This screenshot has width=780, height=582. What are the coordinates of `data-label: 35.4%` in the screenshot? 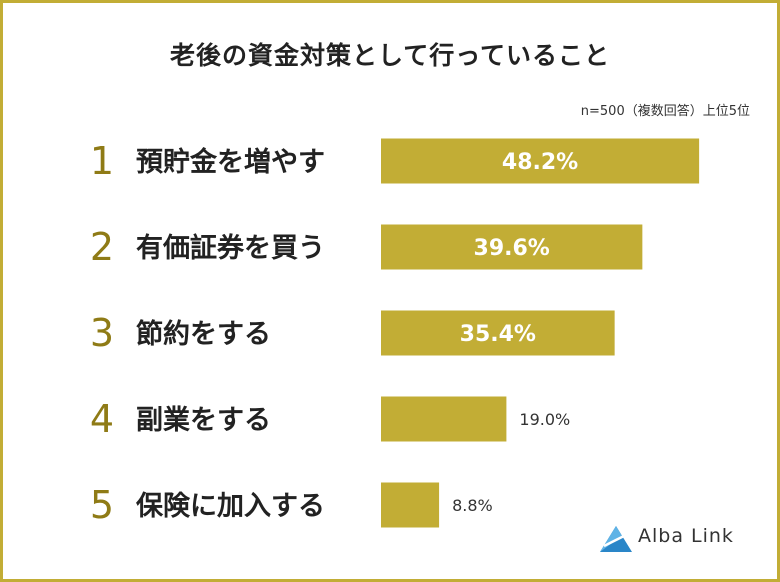 It's located at (498, 334).